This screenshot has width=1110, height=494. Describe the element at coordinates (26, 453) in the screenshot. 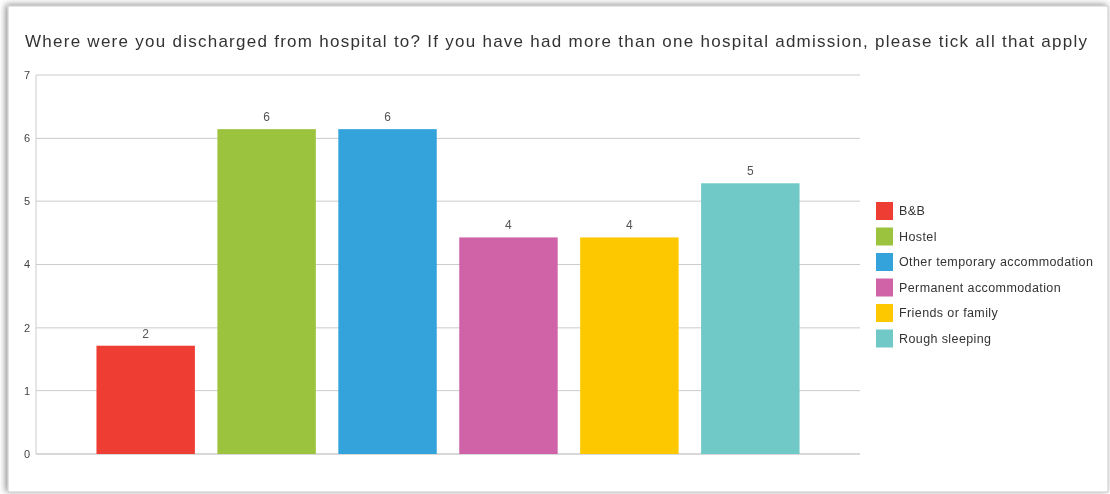

I see `y-tick-label: 0` at that location.